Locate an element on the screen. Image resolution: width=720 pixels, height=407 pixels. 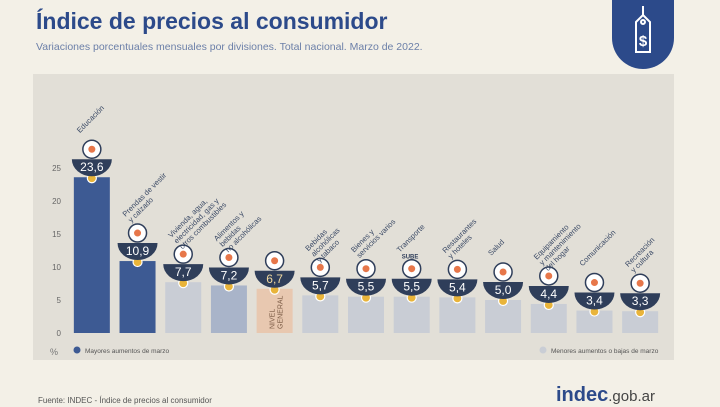
data-label: 3,3 is located at coordinates (640, 301).